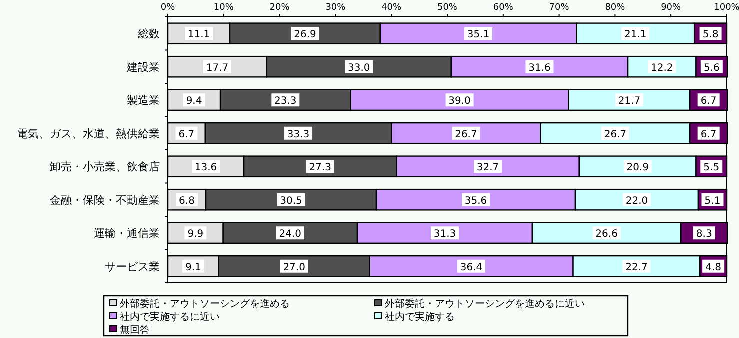 The image size is (739, 338). Describe the element at coordinates (320, 168) in the screenshot. I see `data-label: 27.3` at that location.